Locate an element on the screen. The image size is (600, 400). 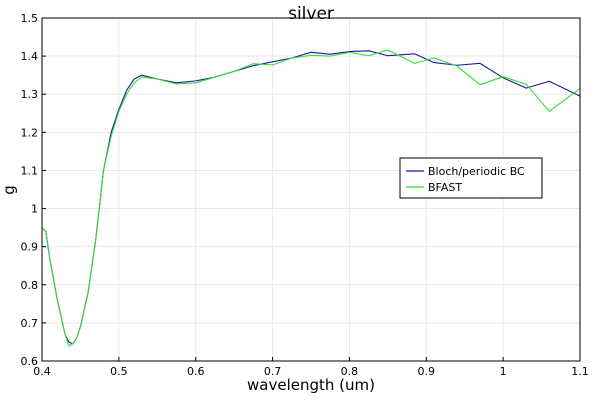
x-tick-label: 1.1 is located at coordinates (580, 371).